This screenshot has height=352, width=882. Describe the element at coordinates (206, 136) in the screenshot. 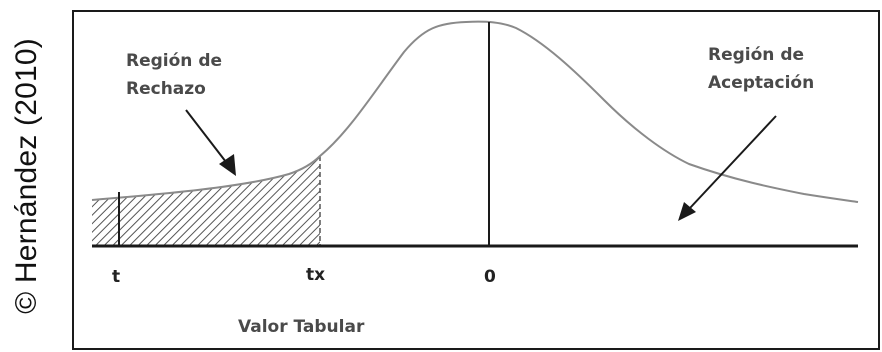

I see `rejection-arrow-shaft` at that location.